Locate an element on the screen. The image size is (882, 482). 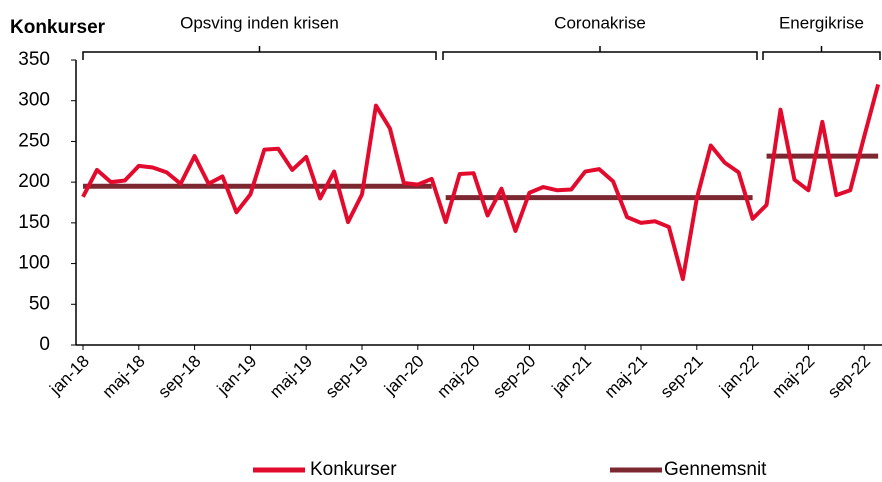
x-tick-label: maj-21 is located at coordinates (626, 377).